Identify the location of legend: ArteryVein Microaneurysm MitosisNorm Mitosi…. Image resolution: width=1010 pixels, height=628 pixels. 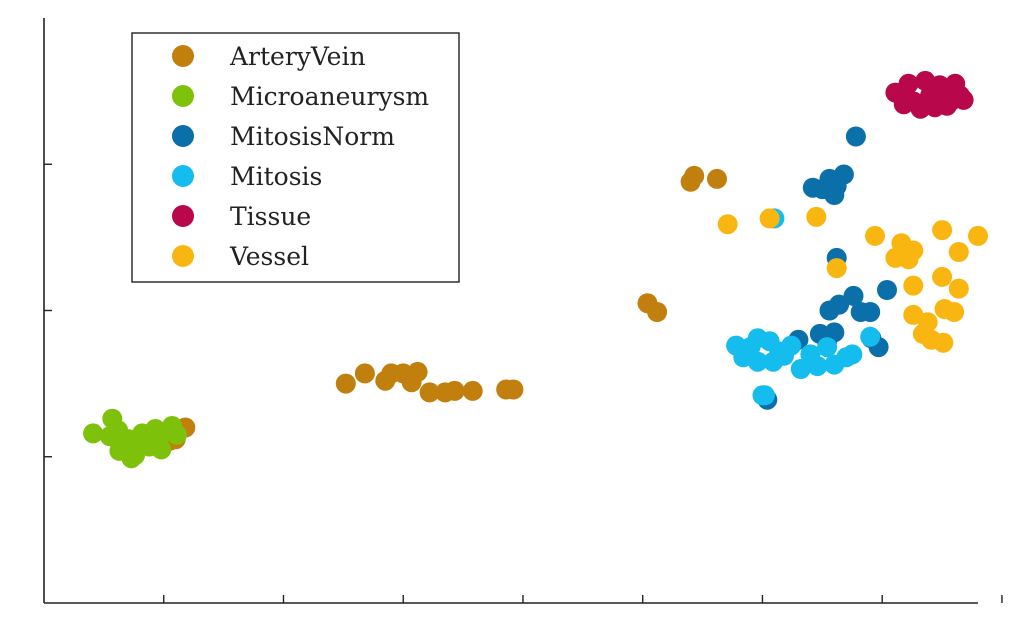
(295, 157).